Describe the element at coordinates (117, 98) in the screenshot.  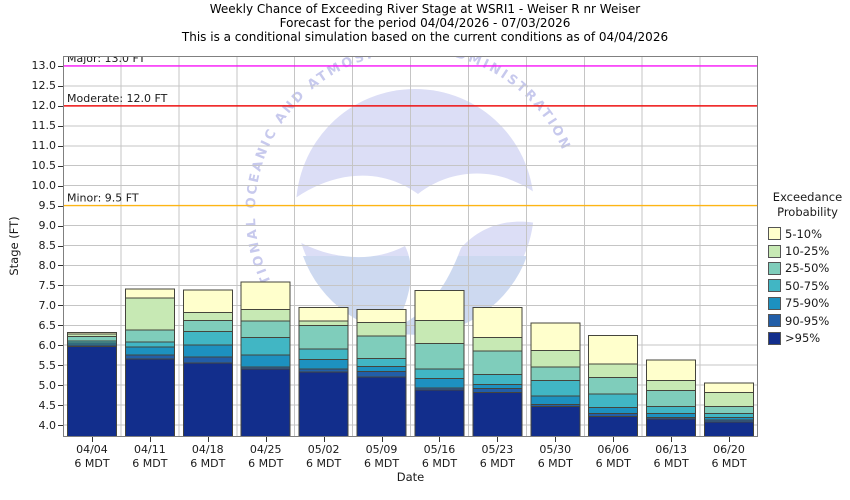
I see `threshold-label-moderate: Moderate: 12.0 FT` at that location.